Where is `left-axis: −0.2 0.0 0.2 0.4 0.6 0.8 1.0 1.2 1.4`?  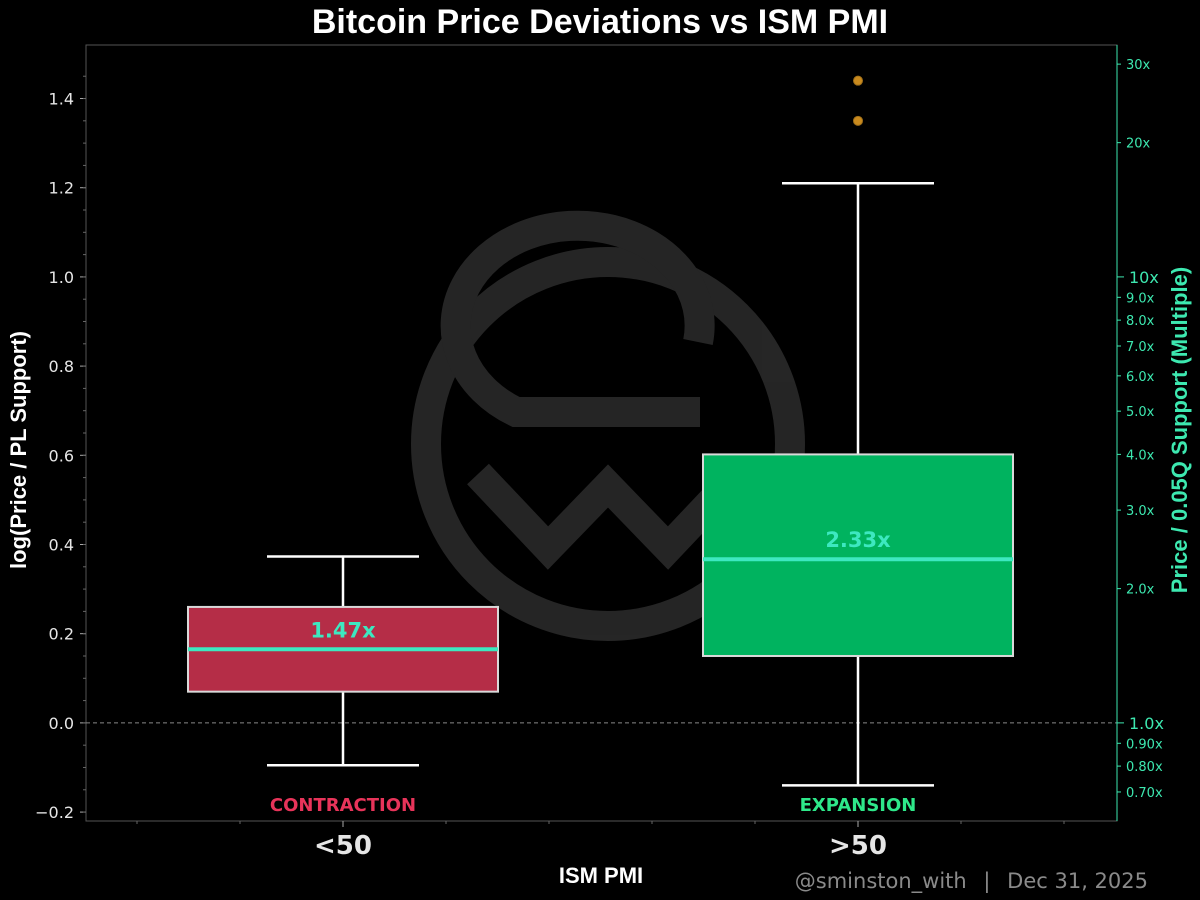 left-axis: −0.2 0.0 0.2 0.4 0.6 0.8 1.0 1.2 1.4 is located at coordinates (60, 448).